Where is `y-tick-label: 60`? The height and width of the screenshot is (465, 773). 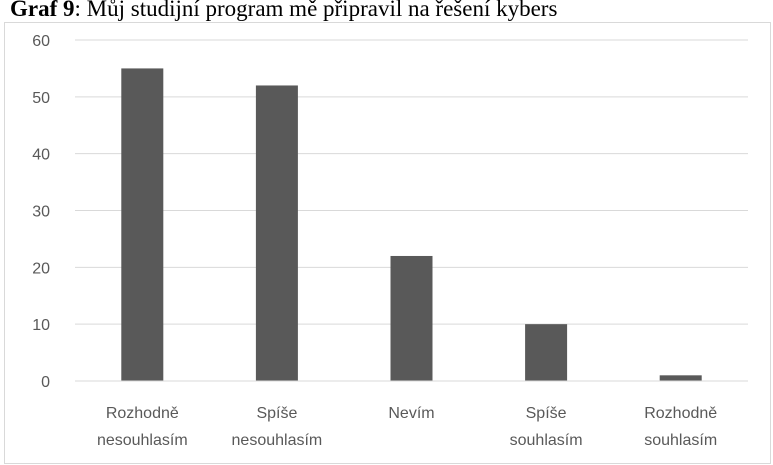 y-tick-label: 60 is located at coordinates (41, 41).